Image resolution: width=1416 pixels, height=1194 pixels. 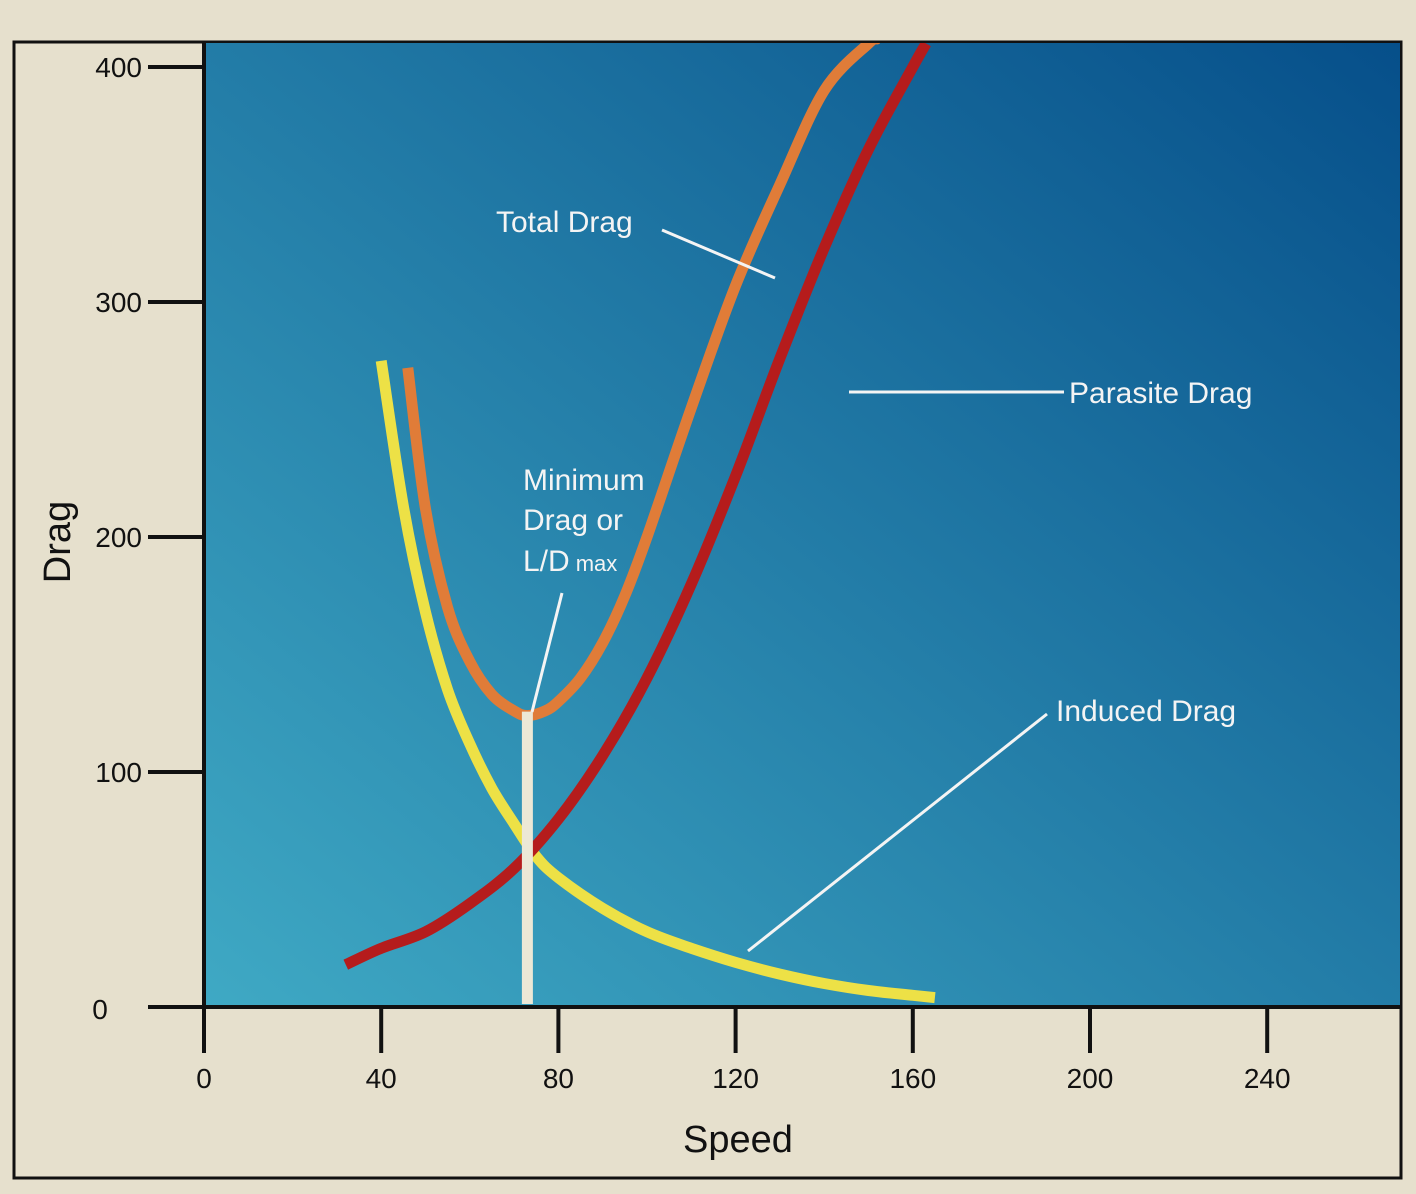 What do you see at coordinates (547, 652) in the screenshot?
I see `min-drag-leader` at bounding box center [547, 652].